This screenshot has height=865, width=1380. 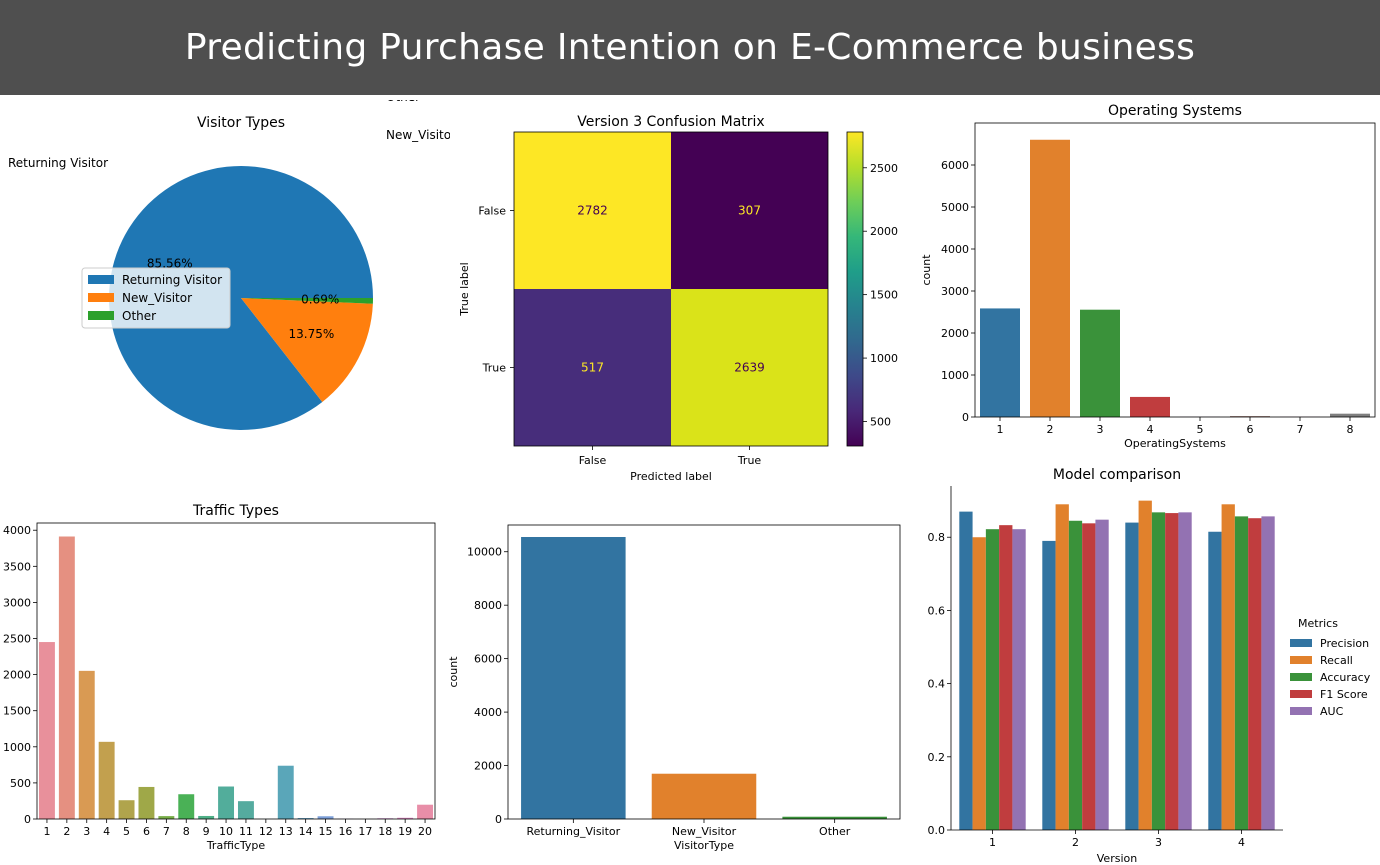 I want to click on x-tick-label: 12, so click(x=266, y=831).